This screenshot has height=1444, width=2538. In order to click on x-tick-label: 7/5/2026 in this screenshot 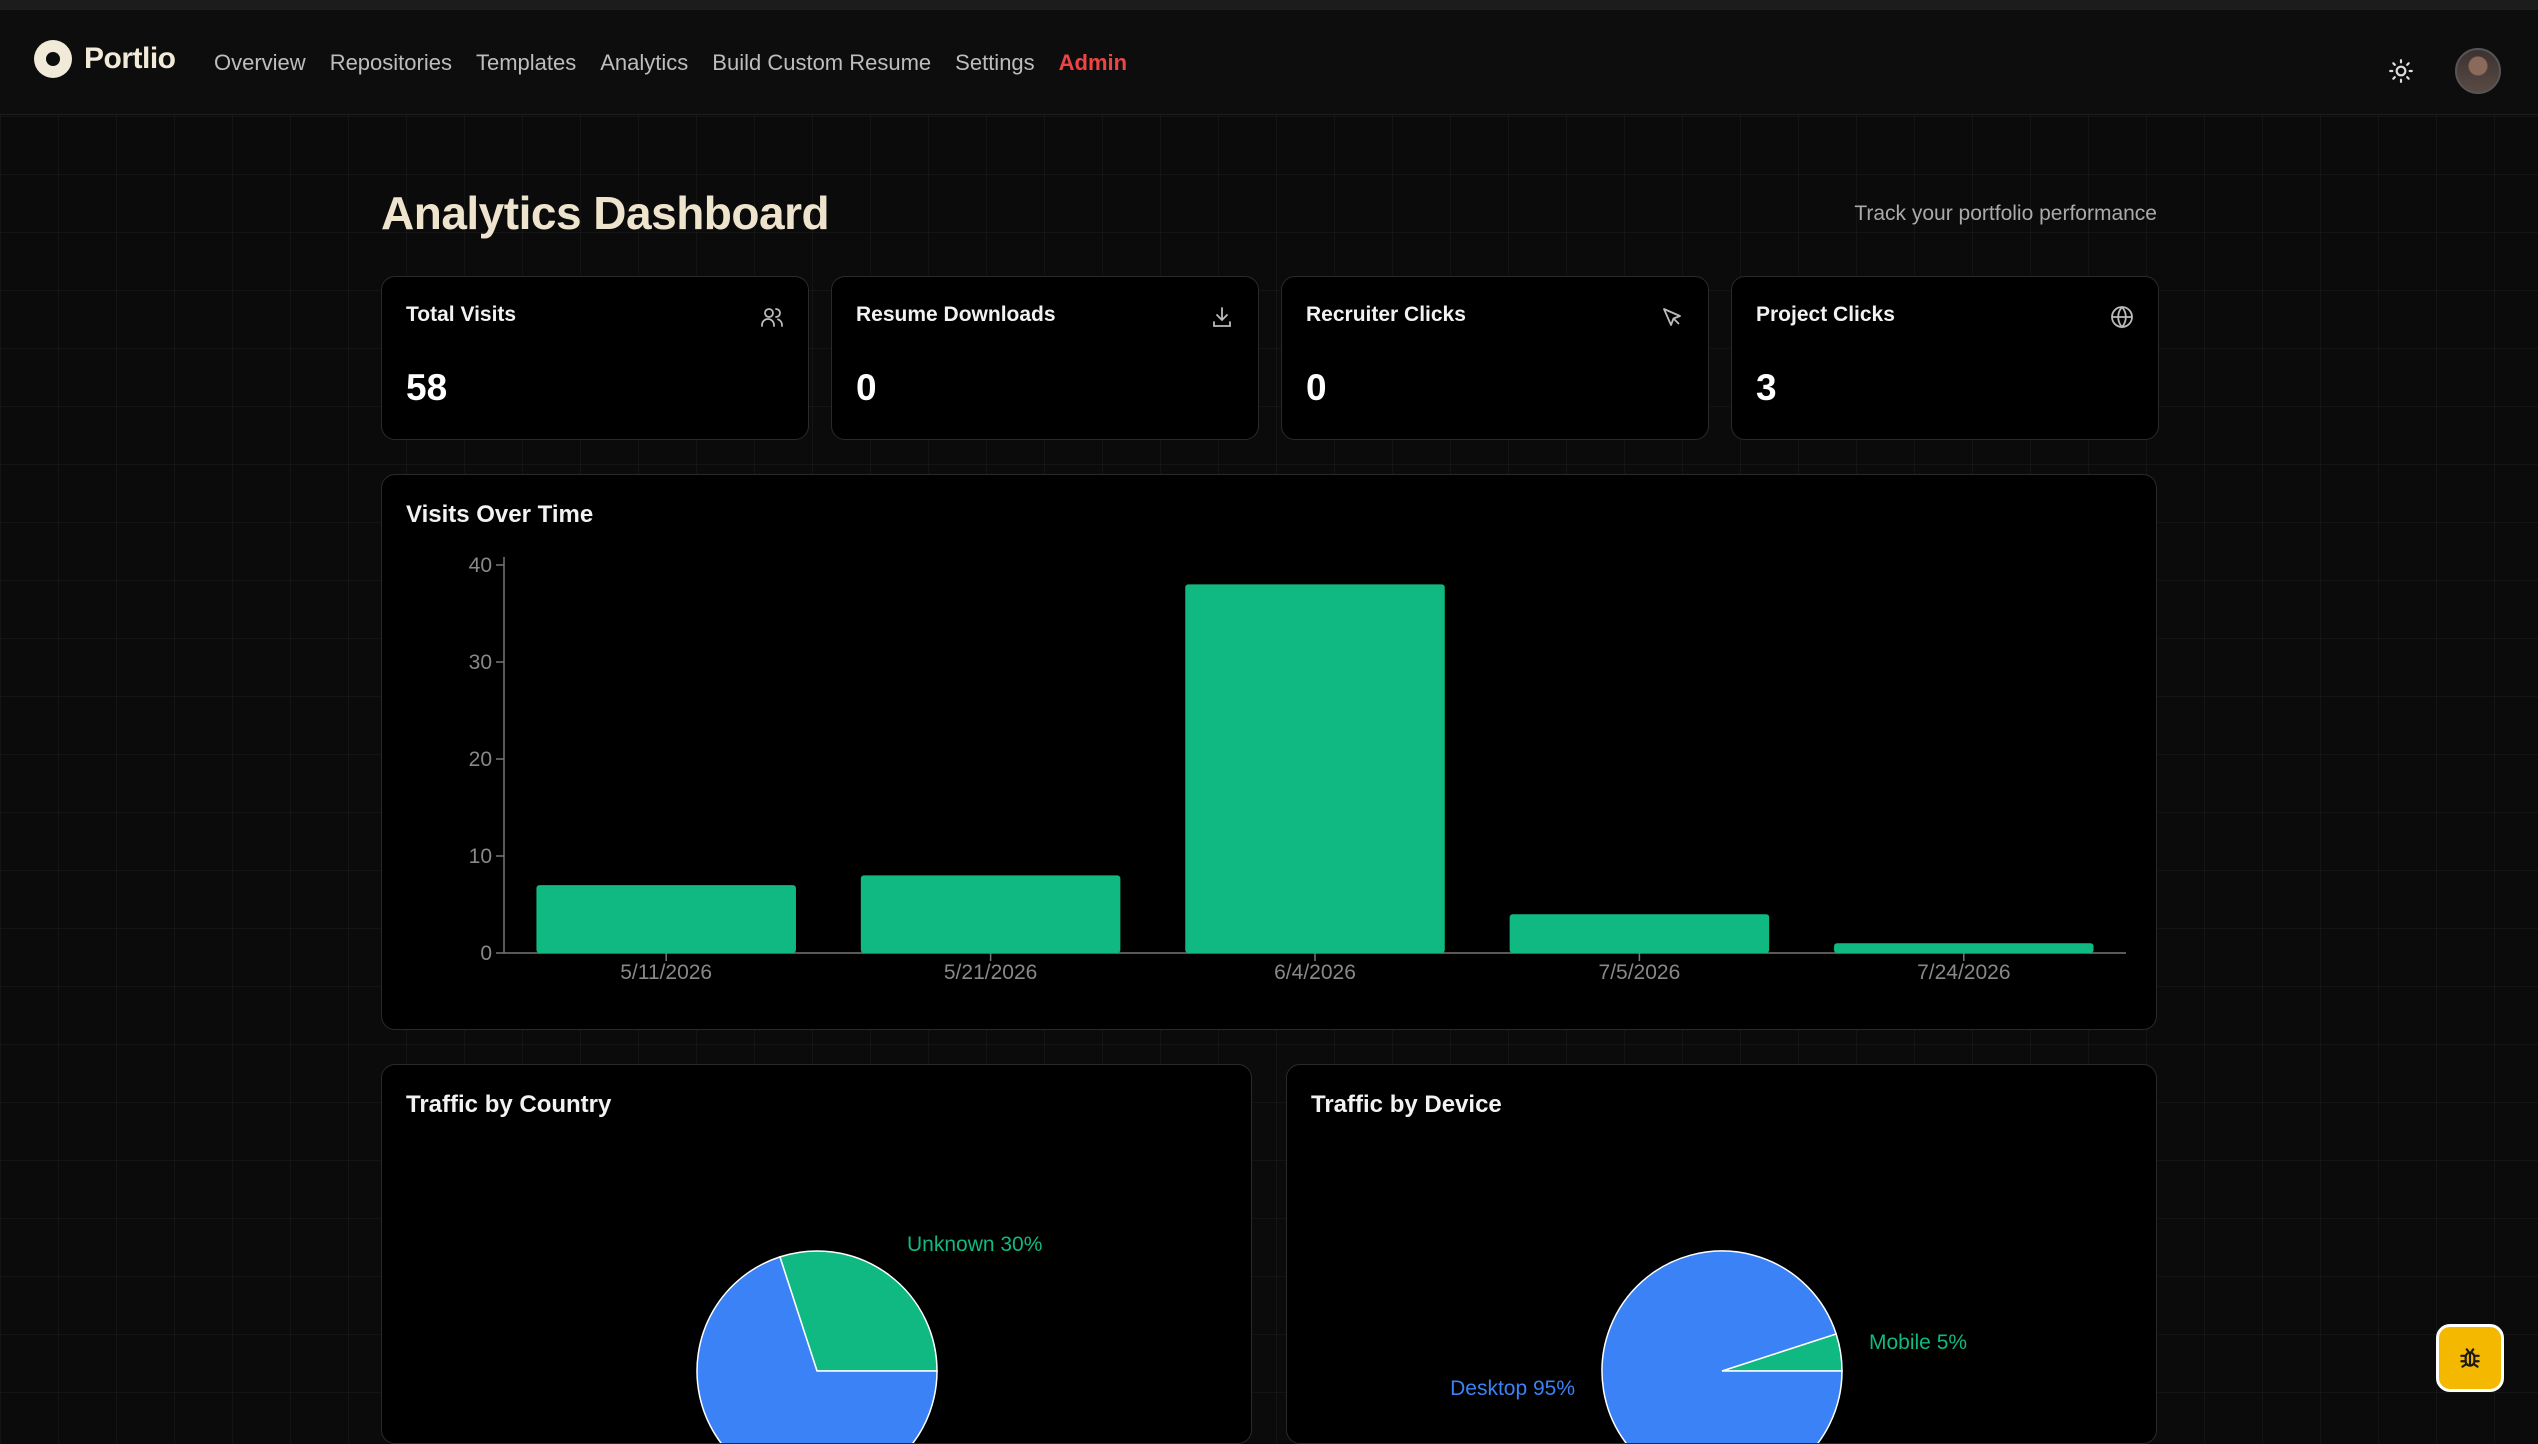, I will do `click(1640, 972)`.